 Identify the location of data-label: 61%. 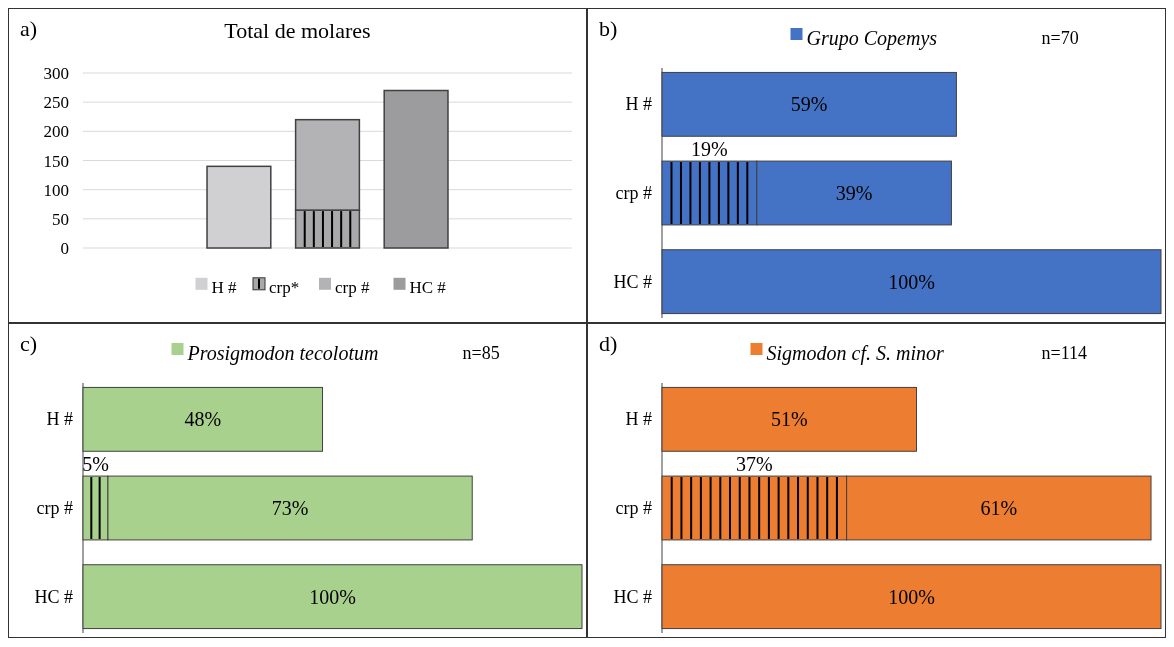
(999, 508).